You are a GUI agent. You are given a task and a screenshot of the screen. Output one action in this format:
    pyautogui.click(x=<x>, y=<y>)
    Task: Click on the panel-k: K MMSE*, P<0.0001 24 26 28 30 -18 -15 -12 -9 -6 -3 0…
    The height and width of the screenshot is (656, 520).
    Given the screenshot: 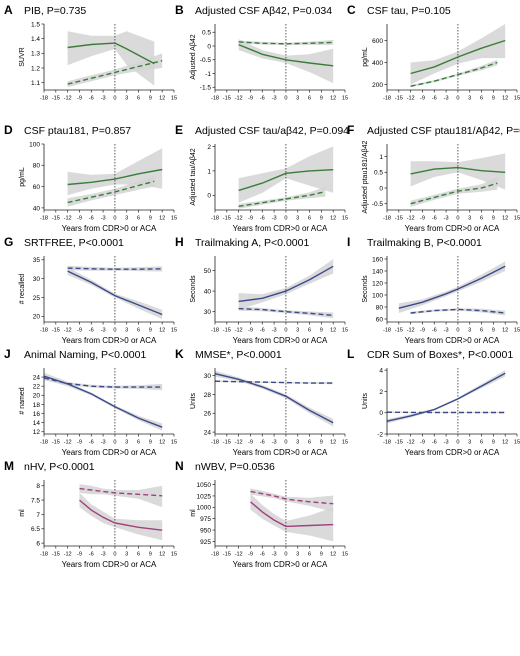 What is the action you would take?
    pyautogui.click(x=261, y=402)
    